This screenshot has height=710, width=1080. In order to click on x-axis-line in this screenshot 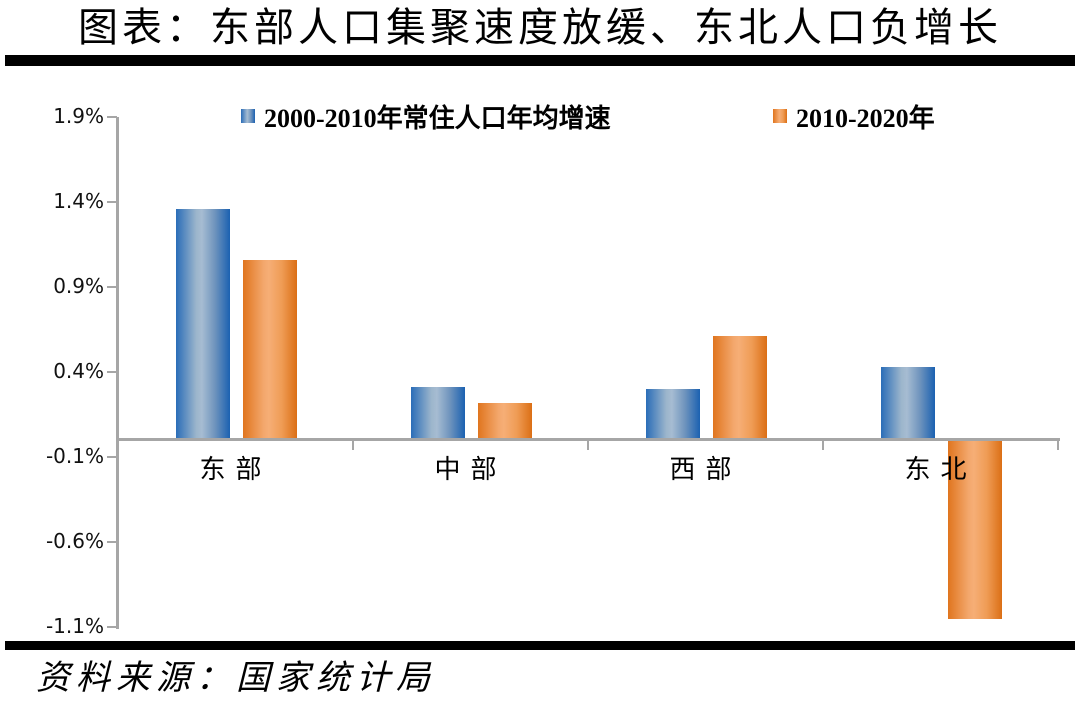, I will do `click(588, 439)`.